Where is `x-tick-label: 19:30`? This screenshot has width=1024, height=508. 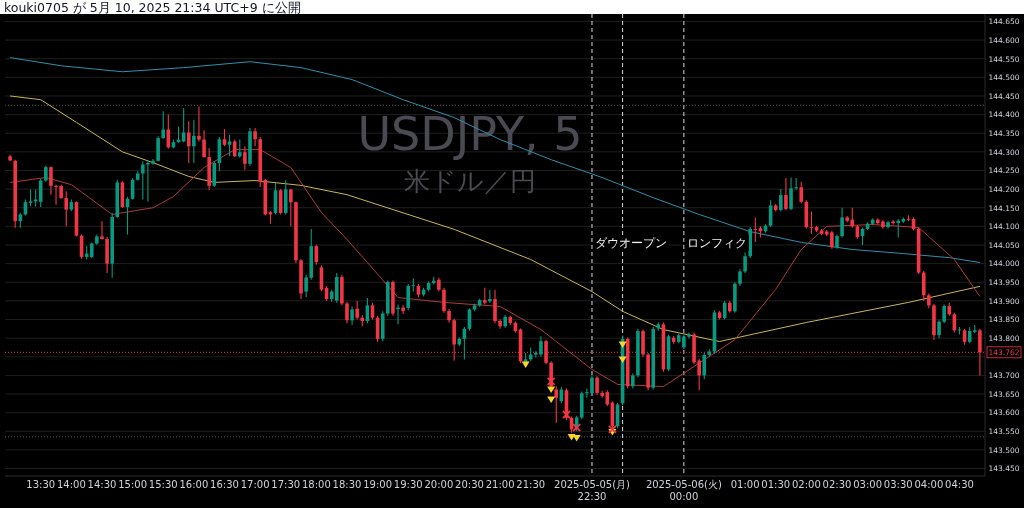 x-tick-label: 19:30 is located at coordinates (408, 484).